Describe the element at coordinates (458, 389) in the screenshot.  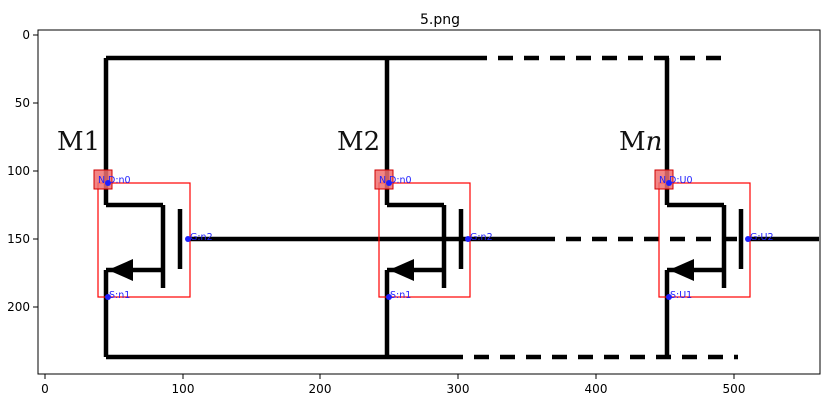
I see `x-tick-label: 300` at that location.